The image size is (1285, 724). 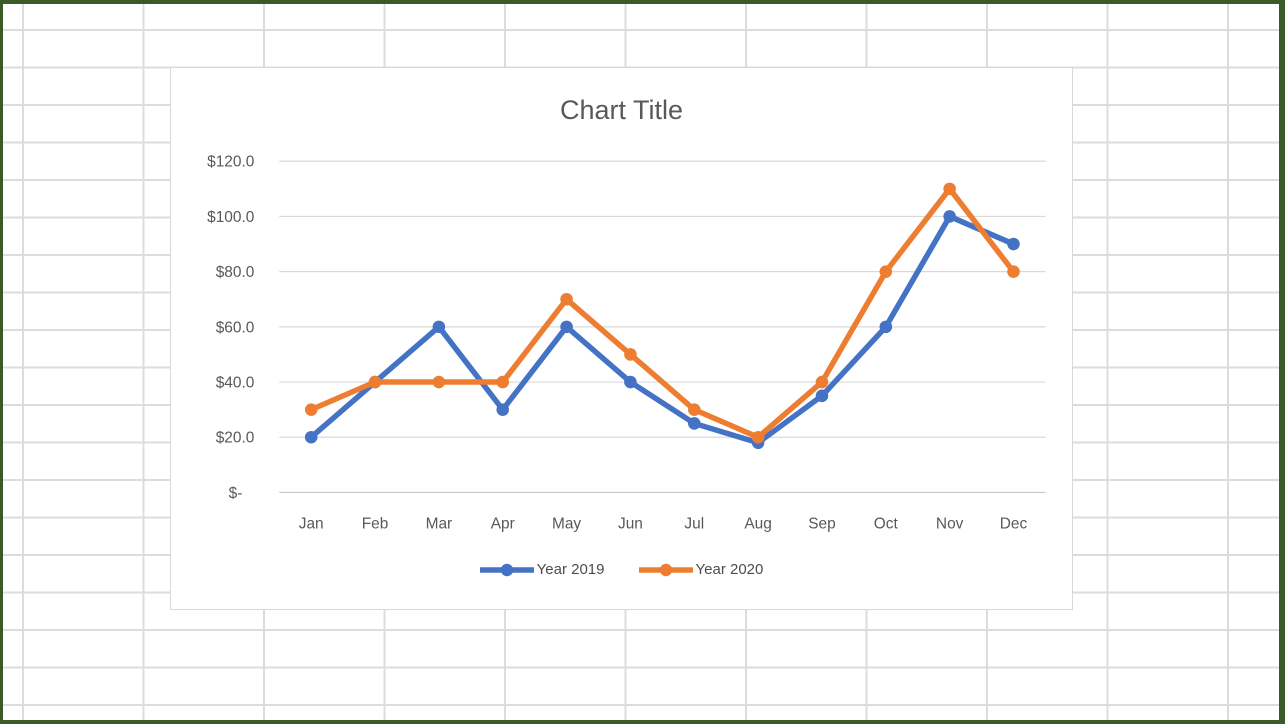 I want to click on x-axis-label-jun: Jun, so click(x=630, y=523).